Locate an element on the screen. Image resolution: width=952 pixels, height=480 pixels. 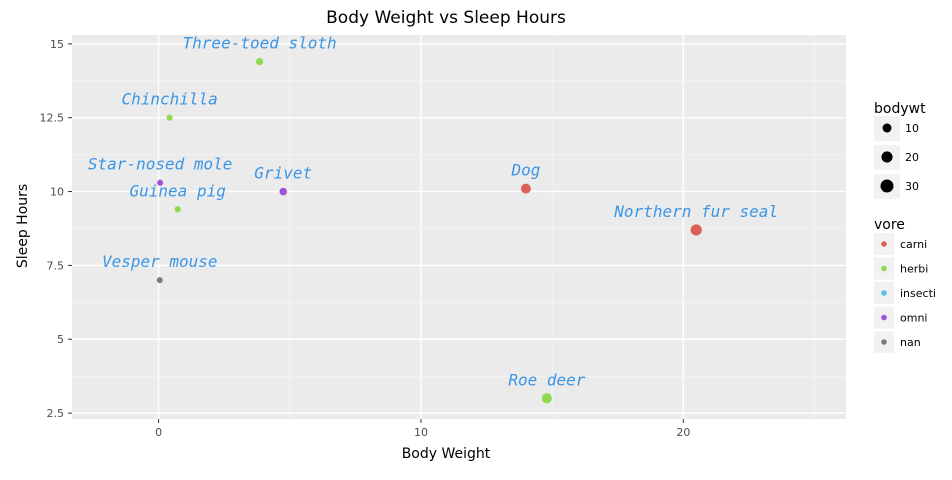
legends: bodywt 10 20 30 vore carni herbi insecti omni nan is located at coordinates (905, 227).